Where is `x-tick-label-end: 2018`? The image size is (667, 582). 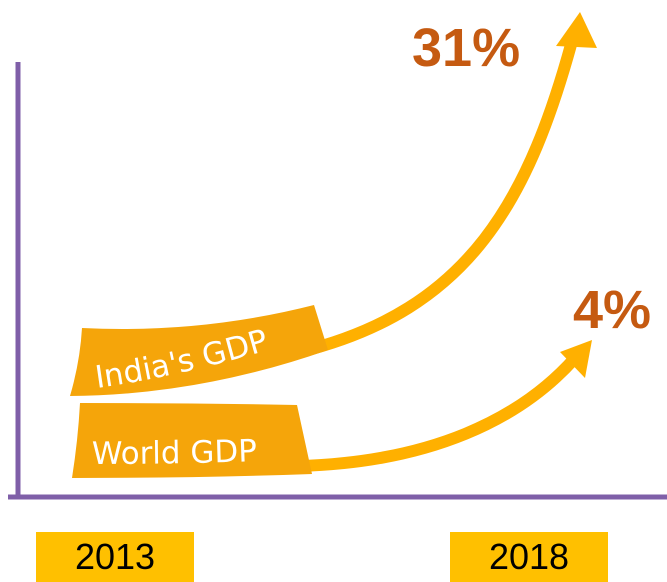
x-tick-label-end: 2018 is located at coordinates (529, 557).